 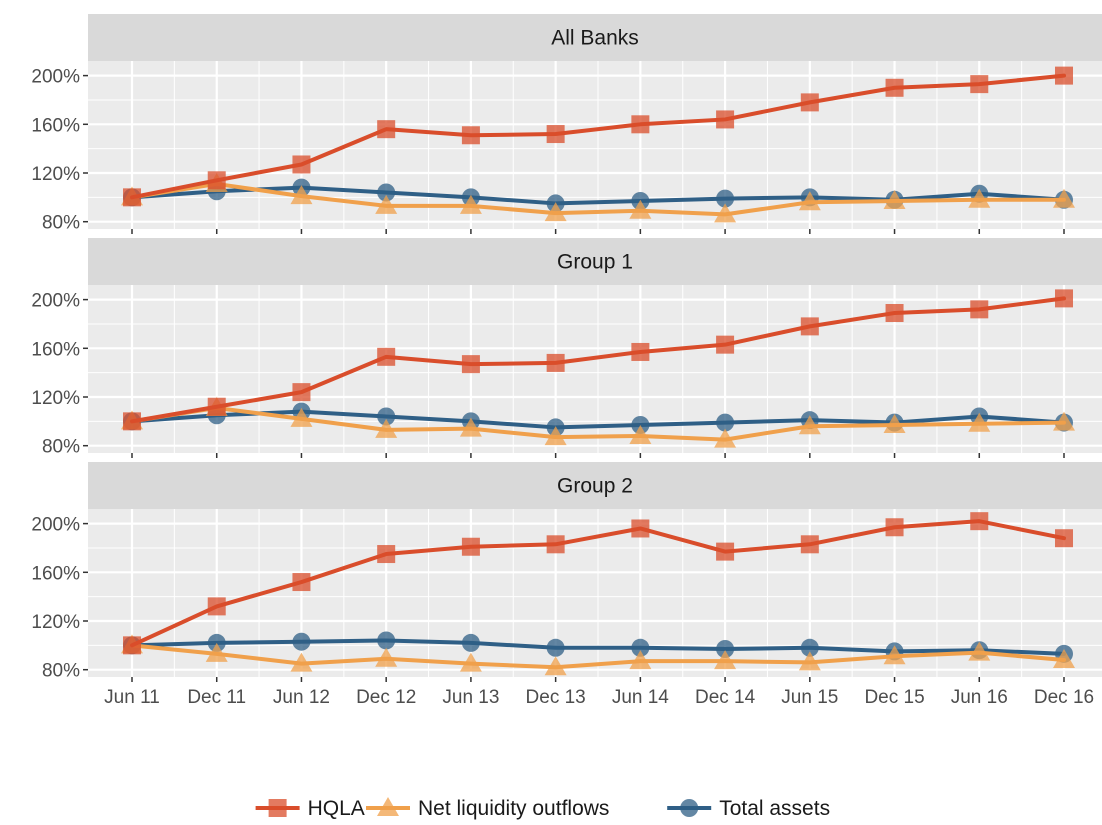 I want to click on legend: HQLA Net liquidity outflows Total assets, so click(x=542, y=808).